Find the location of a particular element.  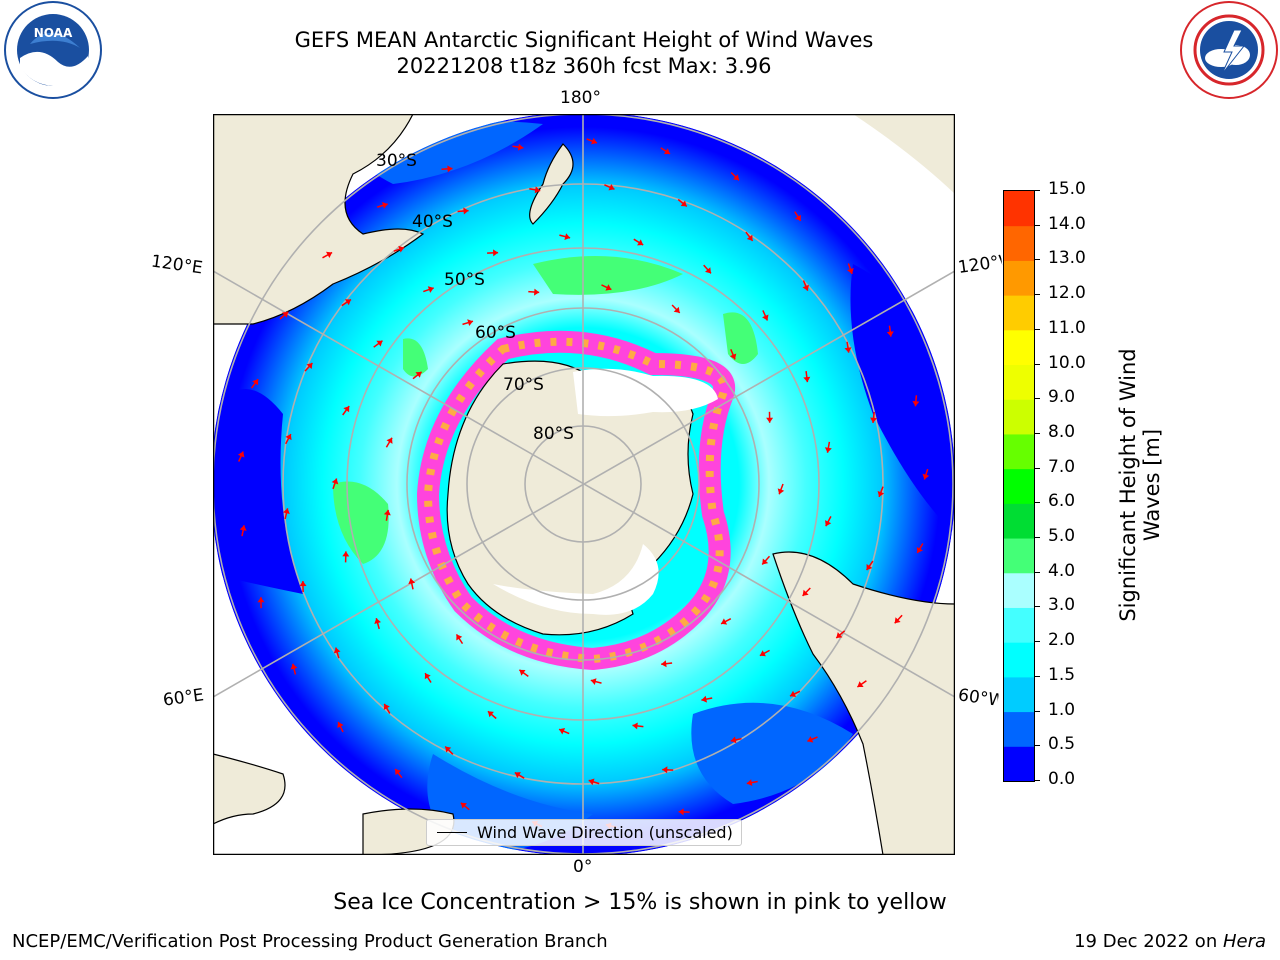

colorbar-tick-label: 12.0 is located at coordinates (1067, 293).